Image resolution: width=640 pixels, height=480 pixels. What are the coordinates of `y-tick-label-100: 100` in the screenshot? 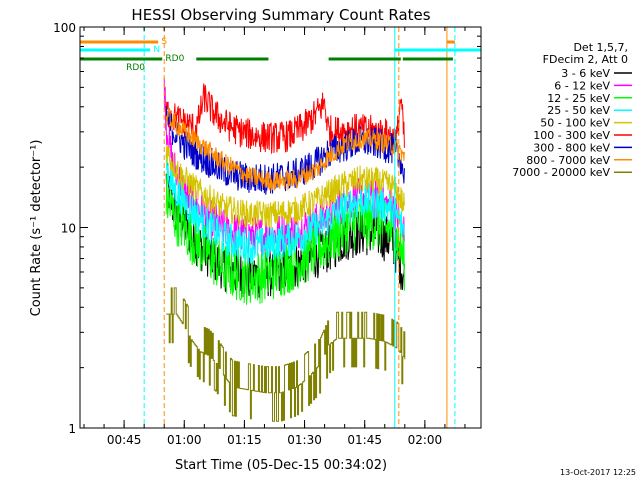 It's located at (64, 28).